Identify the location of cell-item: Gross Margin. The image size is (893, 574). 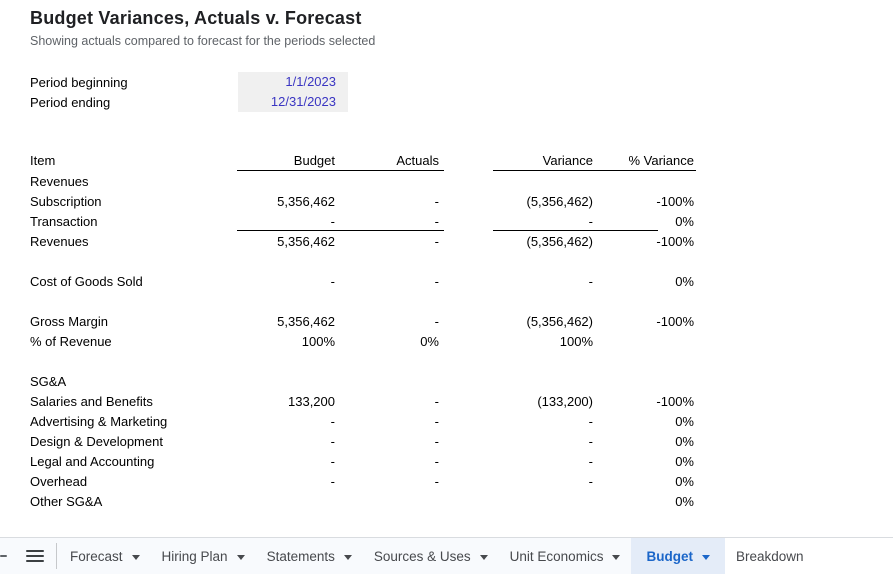
(69, 321).